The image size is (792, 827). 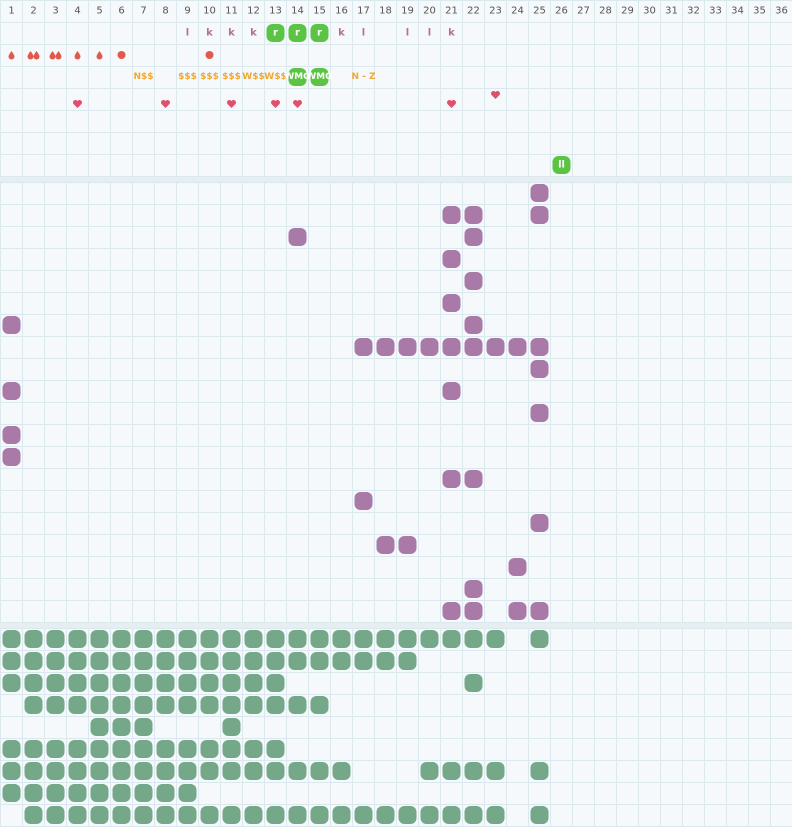 What do you see at coordinates (363, 77) in the screenshot?
I see `cell-label: N - Z` at bounding box center [363, 77].